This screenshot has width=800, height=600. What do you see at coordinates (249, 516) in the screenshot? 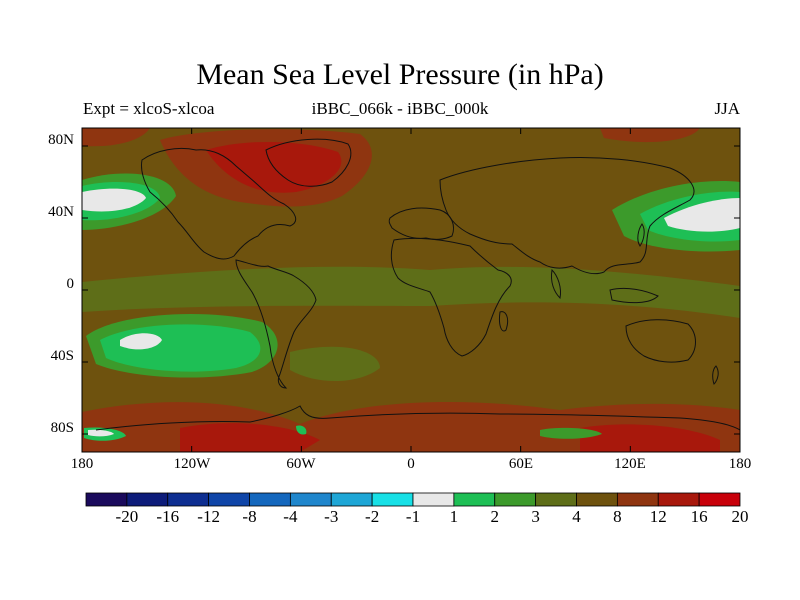
I see `colorbar-label: -8` at bounding box center [249, 516].